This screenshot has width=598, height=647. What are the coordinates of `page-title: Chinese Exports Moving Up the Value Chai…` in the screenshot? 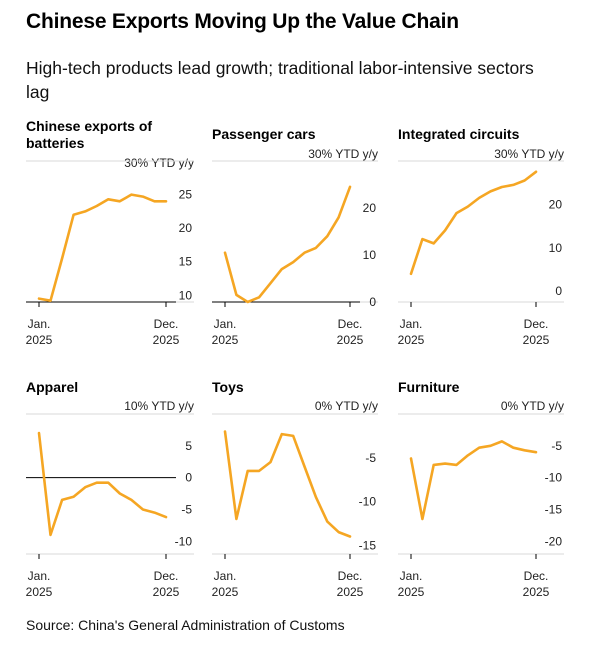 It's located at (242, 21).